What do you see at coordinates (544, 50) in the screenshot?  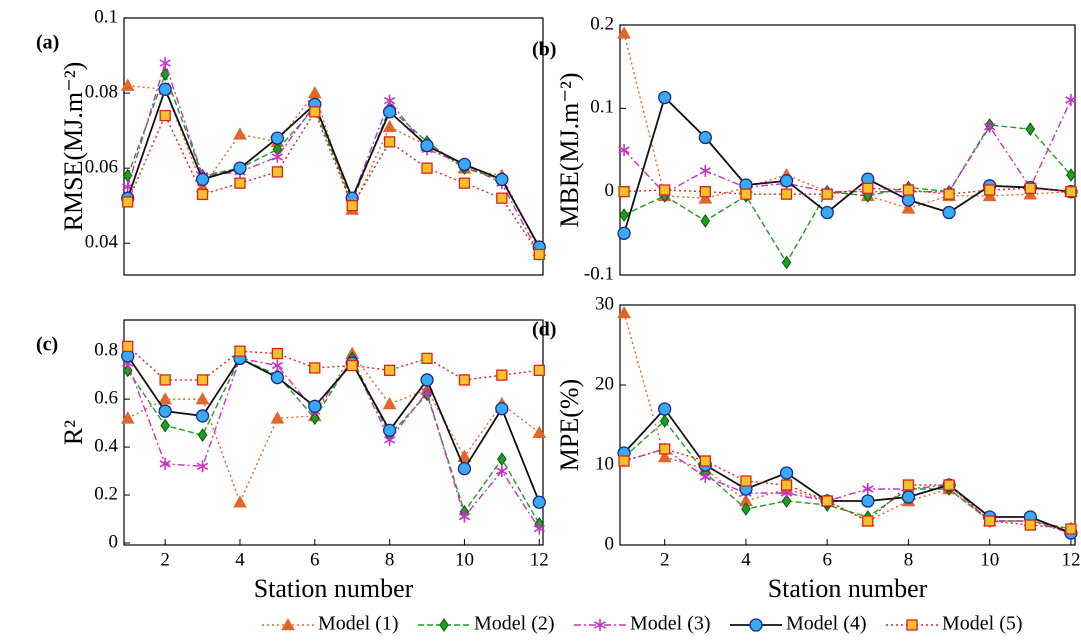 I see `panel-label: (b)` at bounding box center [544, 50].